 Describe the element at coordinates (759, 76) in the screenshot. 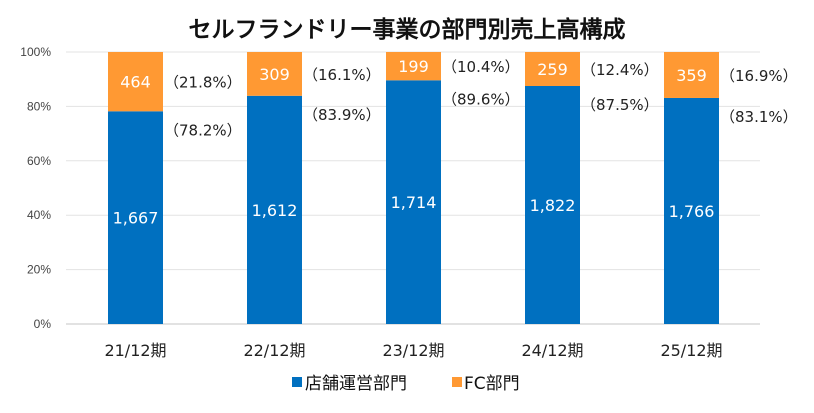

I see `share-label-fc: （16.9%）` at that location.